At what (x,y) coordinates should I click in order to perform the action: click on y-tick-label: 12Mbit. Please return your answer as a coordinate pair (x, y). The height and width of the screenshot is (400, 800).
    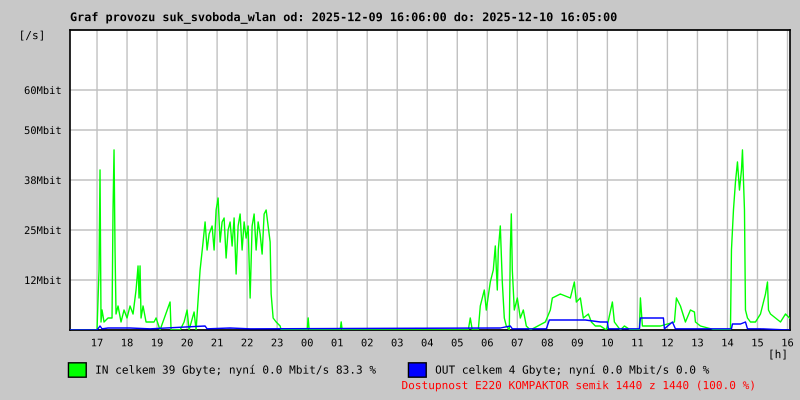
    Looking at the image, I should click on (43, 280).